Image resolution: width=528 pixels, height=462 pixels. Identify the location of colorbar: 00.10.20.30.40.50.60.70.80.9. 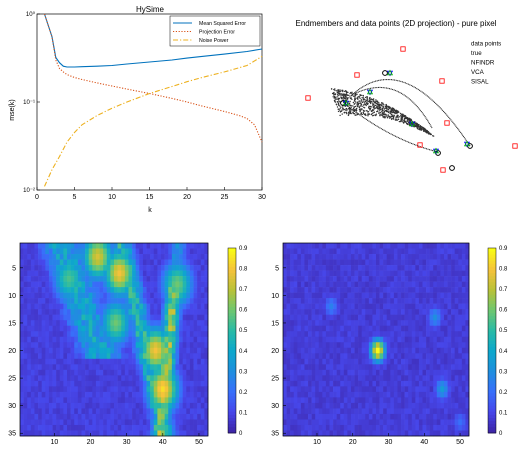
(497, 341).